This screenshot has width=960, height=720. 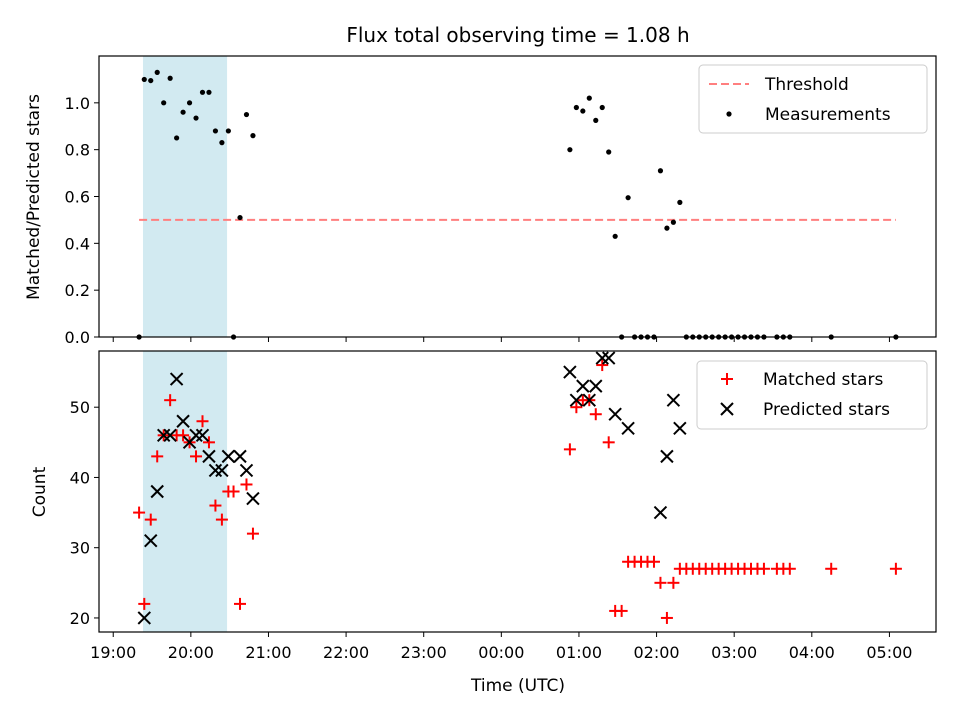 I want to click on legend-measurements-label: Measurements, so click(x=828, y=115).